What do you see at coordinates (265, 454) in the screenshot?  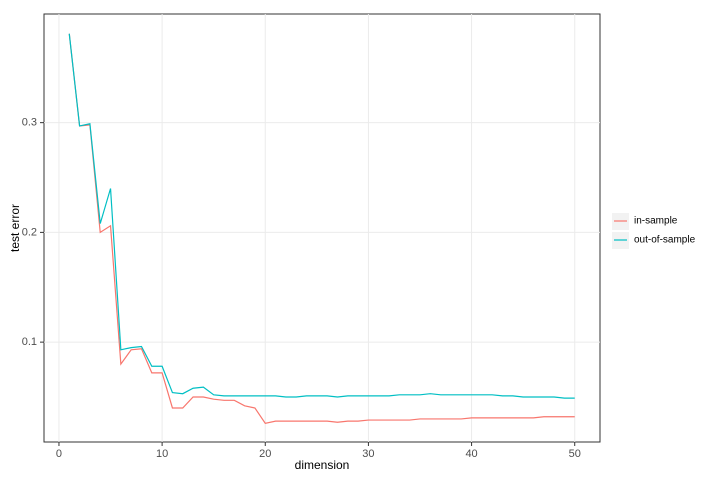 I see `x-tick-label: 20` at bounding box center [265, 454].